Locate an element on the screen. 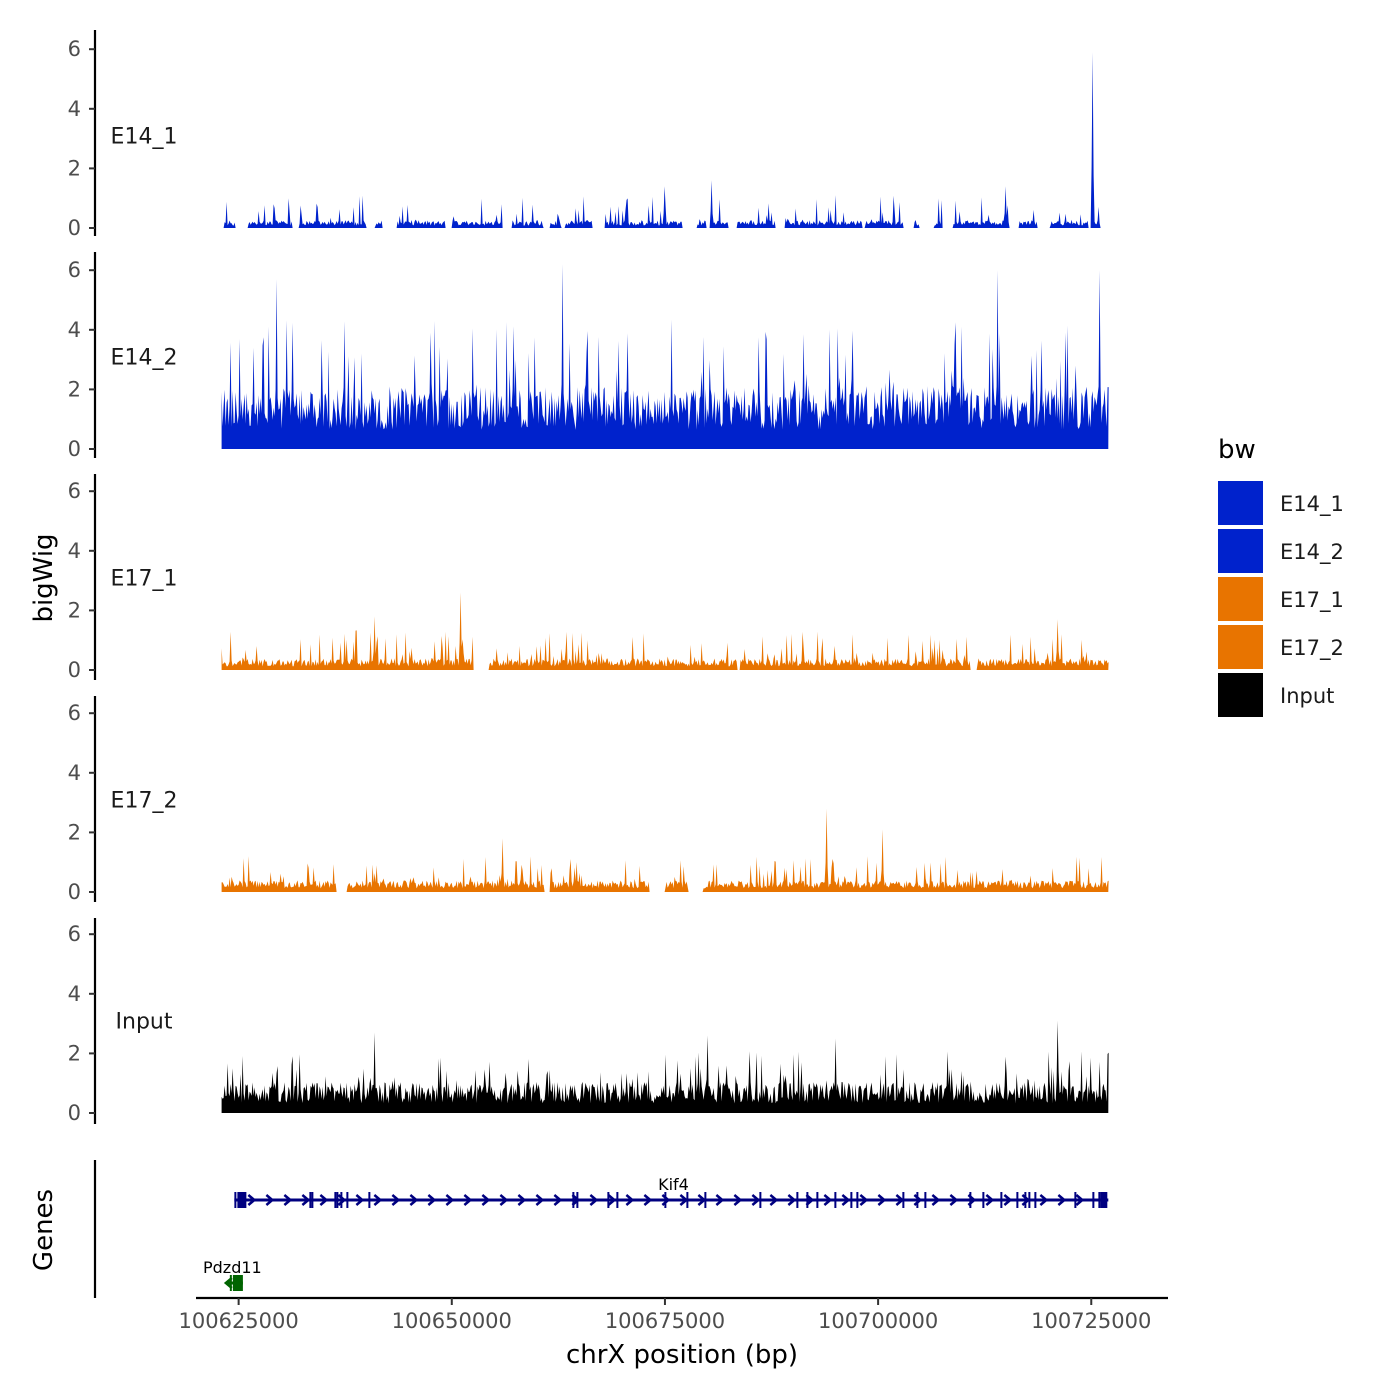 The image size is (1400, 1400). legend-item-E14_2: E14_2 is located at coordinates (1281, 551).